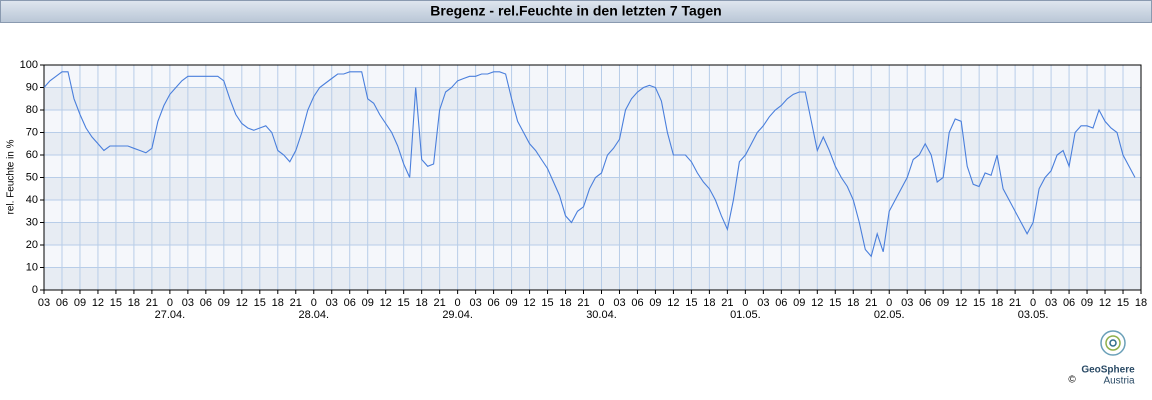 This screenshot has height=400, width=1152. I want to click on copyright: ©, so click(1072, 380).